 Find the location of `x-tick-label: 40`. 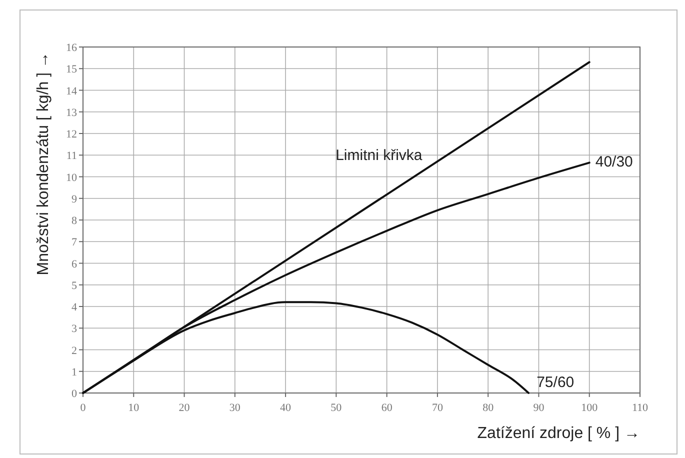

x-tick-label: 40 is located at coordinates (286, 408).